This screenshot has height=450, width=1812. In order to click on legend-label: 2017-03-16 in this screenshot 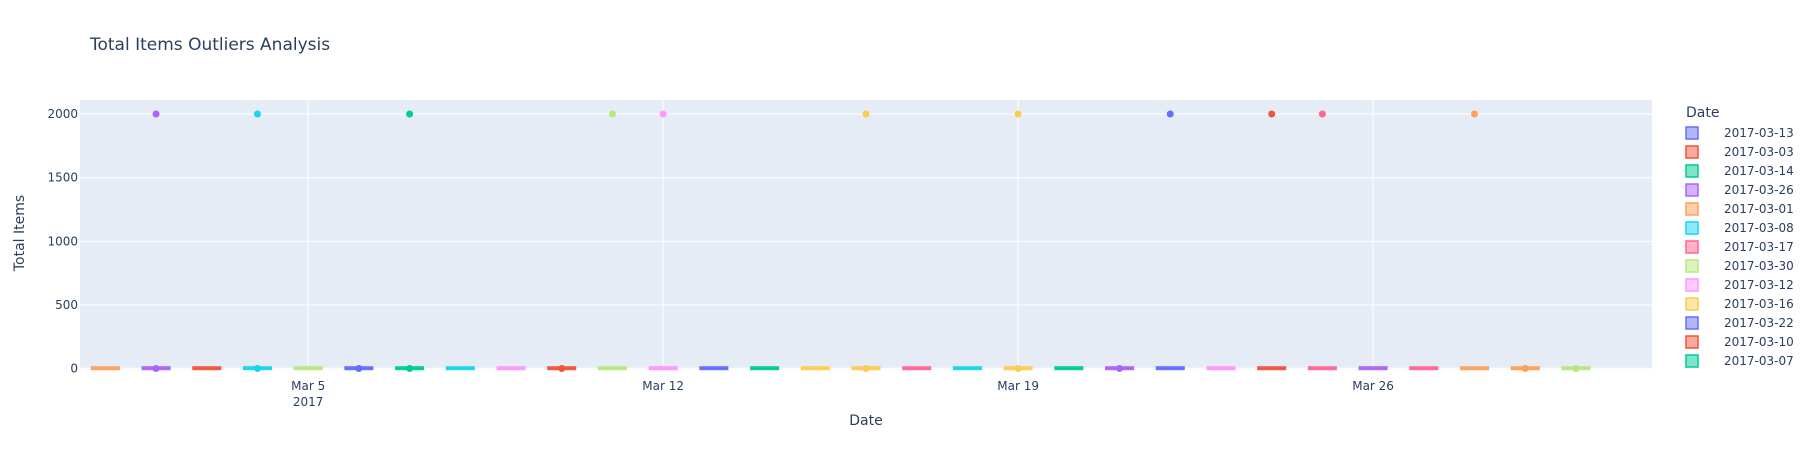, I will do `click(1759, 304)`.